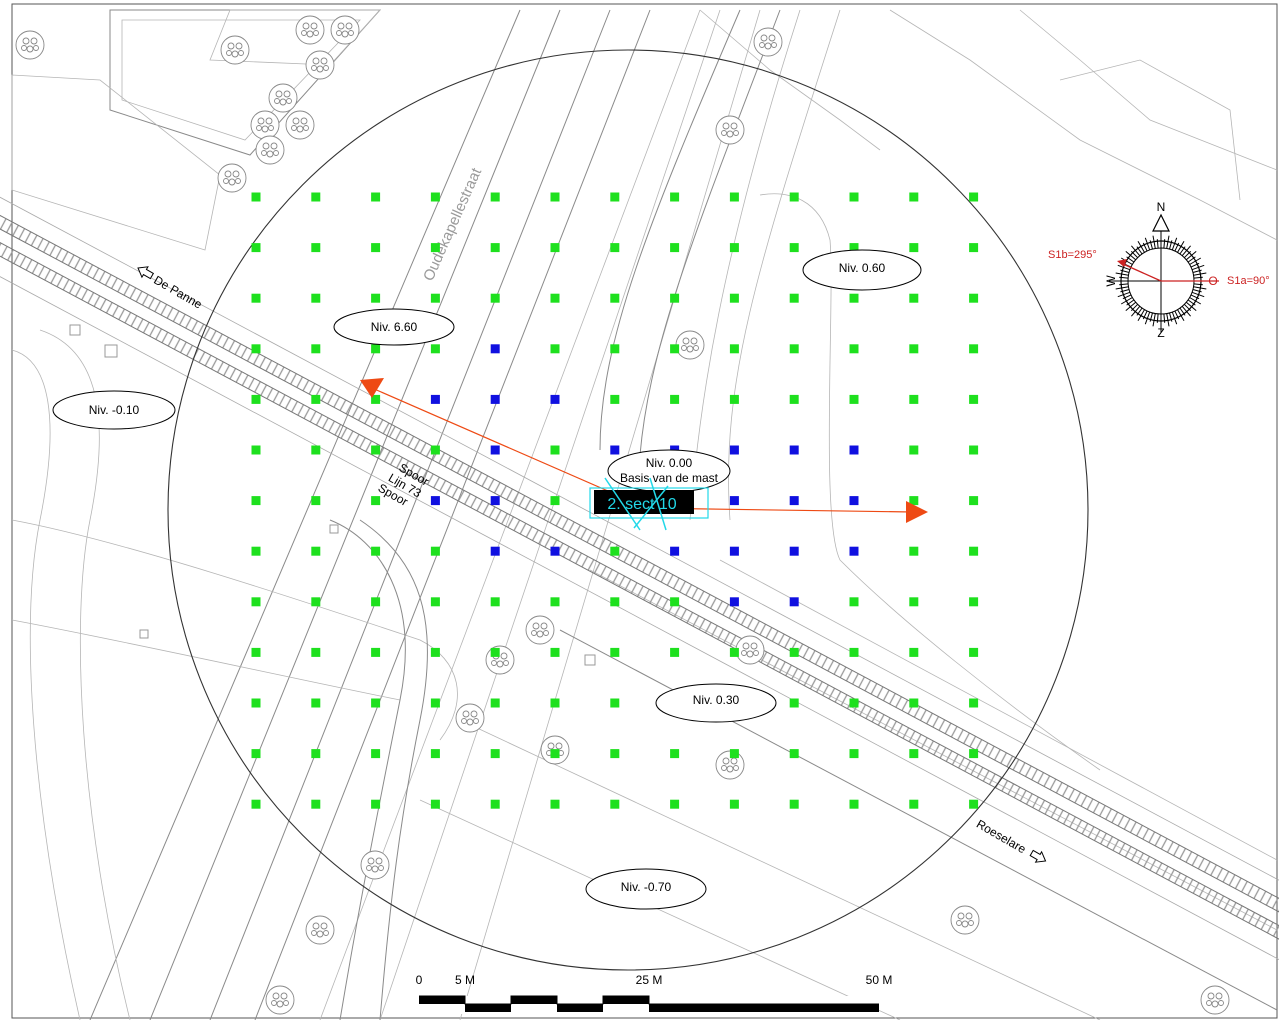 This screenshot has width=1279, height=1020. I want to click on direction-east-label: Roeselare, so click(1001, 837).